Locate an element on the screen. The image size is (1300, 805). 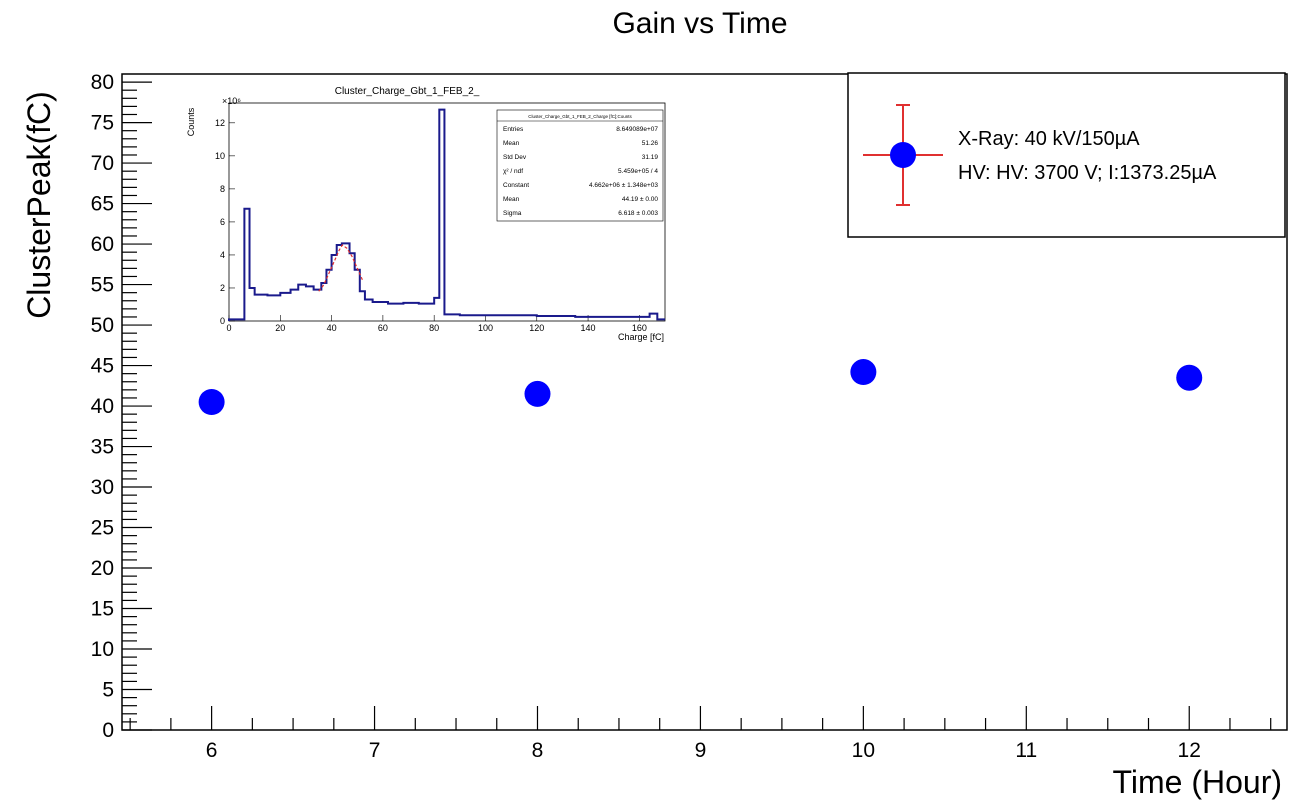
stats-value: 5.459e+05 / 4 is located at coordinates (638, 171).